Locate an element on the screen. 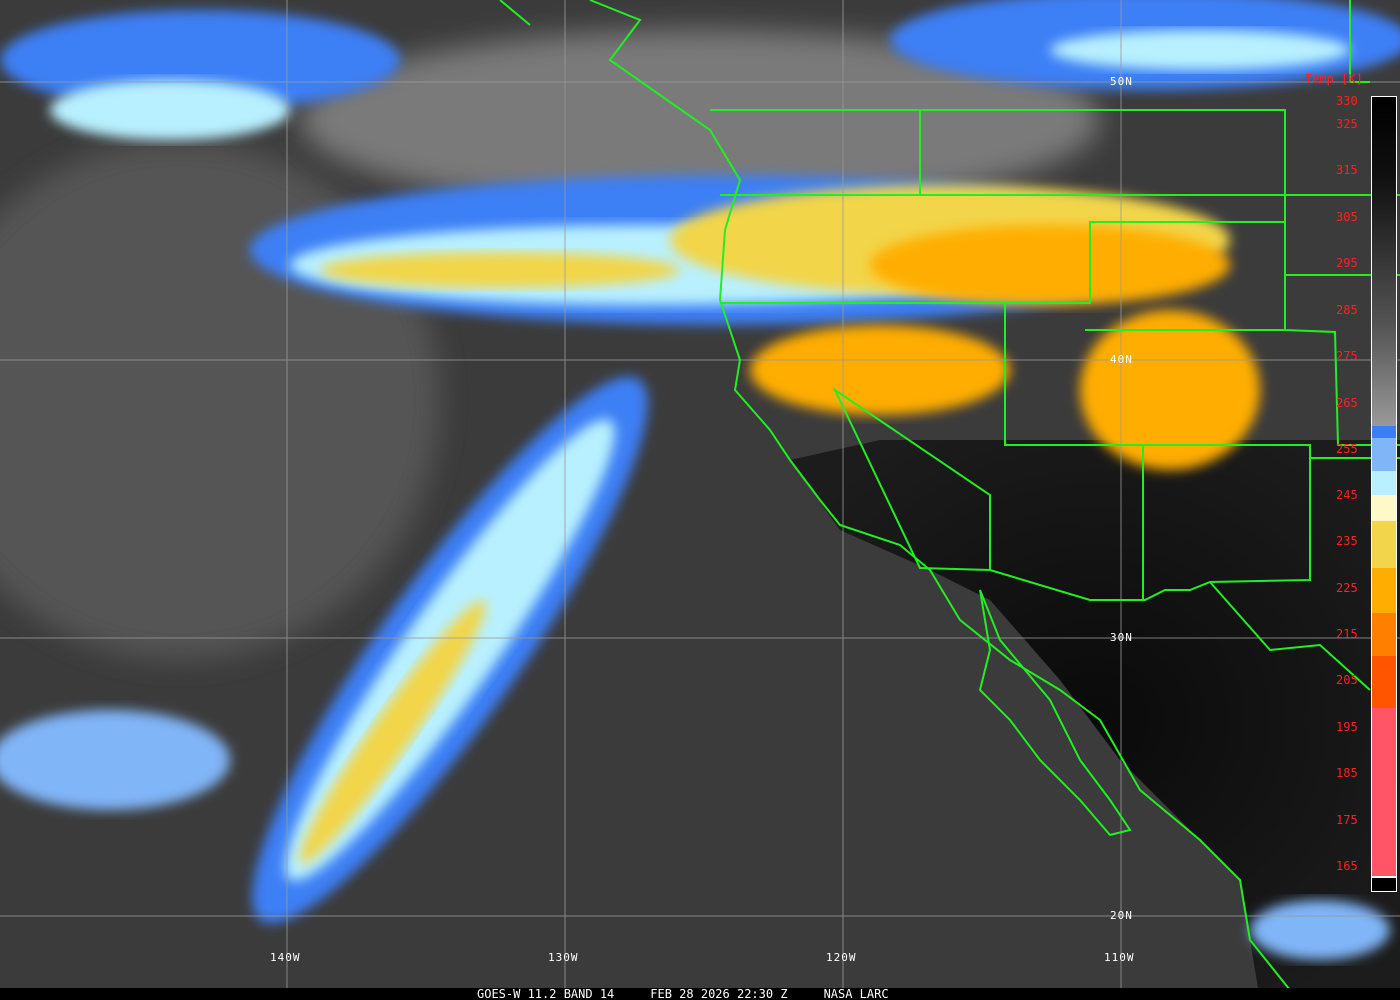 The height and width of the screenshot is (1000, 1400). lat-label-30n: 30N is located at coordinates (1121, 637).